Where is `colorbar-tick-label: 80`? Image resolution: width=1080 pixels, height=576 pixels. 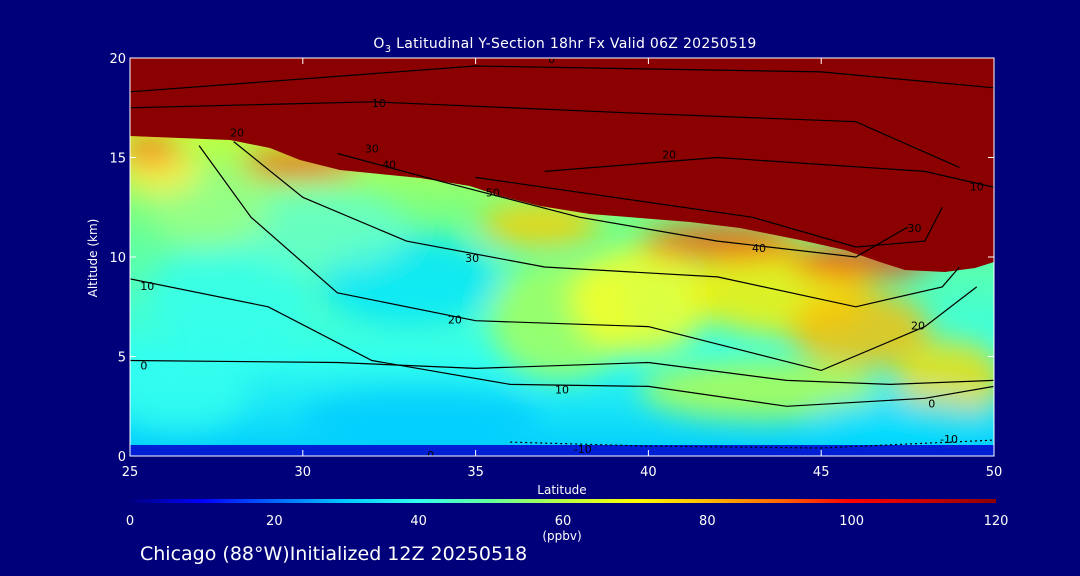
colorbar-tick-label: 80 is located at coordinates (707, 521).